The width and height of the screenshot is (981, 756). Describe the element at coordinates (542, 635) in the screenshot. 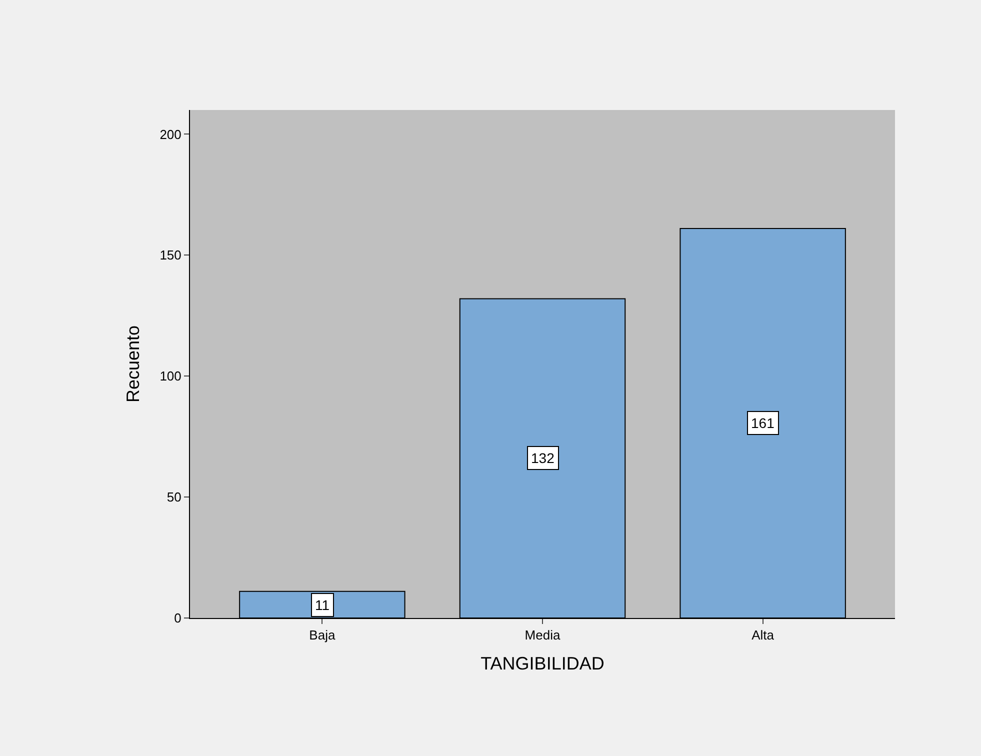

I see `x-tick-label: Media` at that location.